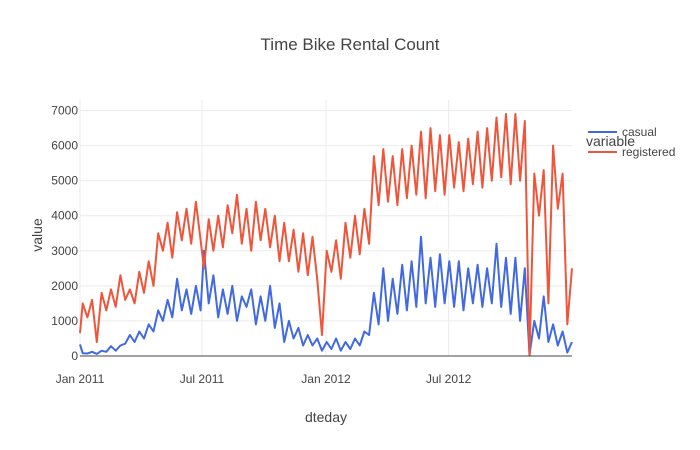  Describe the element at coordinates (64, 146) in the screenshot. I see `y-tick-label: 6000` at that location.